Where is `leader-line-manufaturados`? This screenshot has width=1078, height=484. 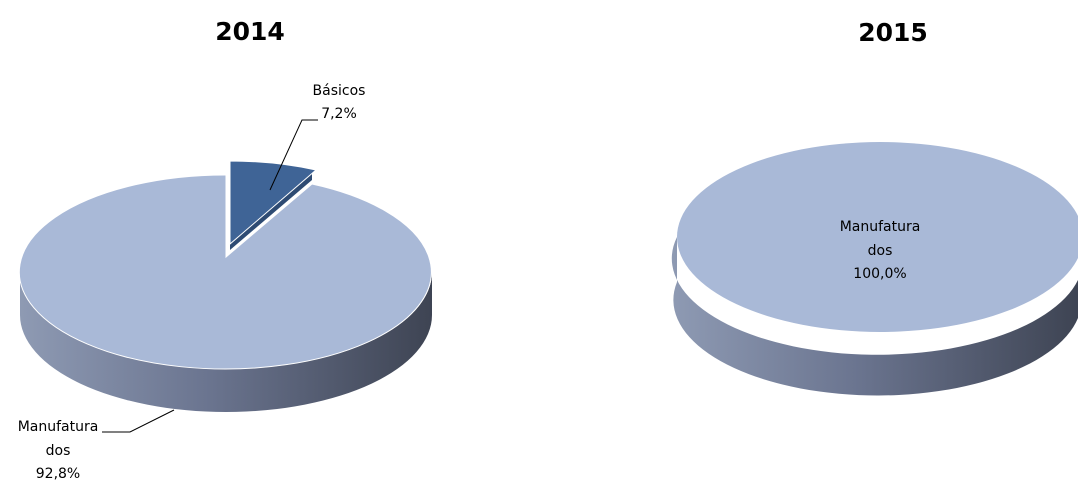
leader-line-manufaturados is located at coordinates (138, 421).